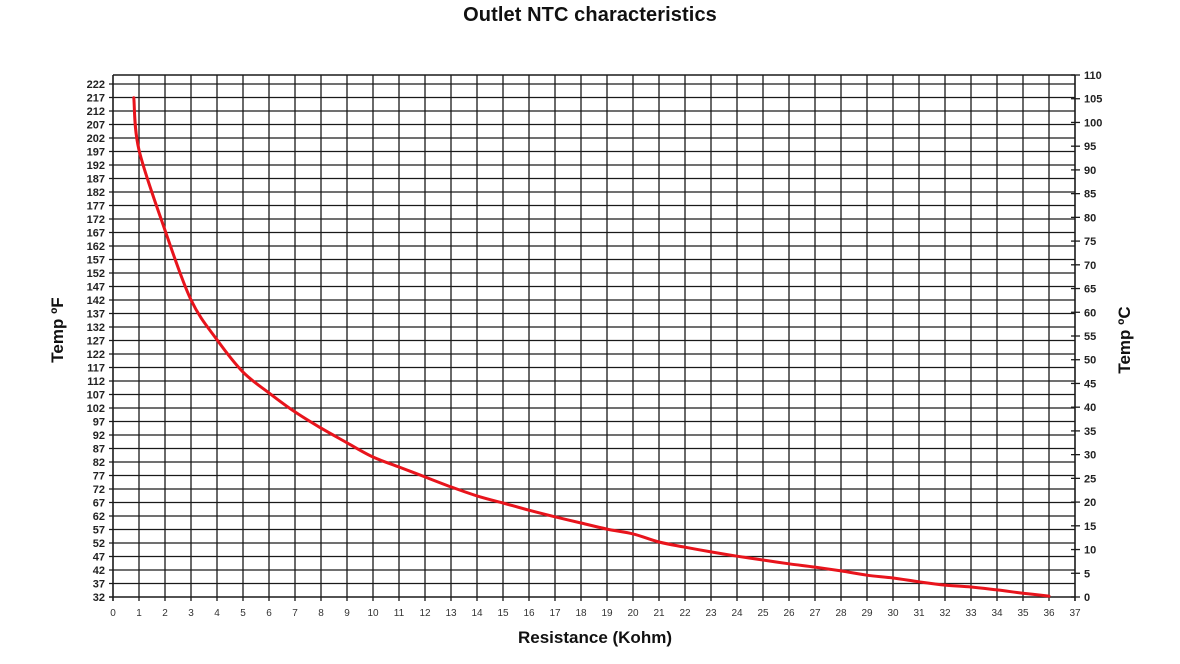 The height and width of the screenshot is (664, 1180). Describe the element at coordinates (96, 207) in the screenshot. I see `y-tick-label-left: 177` at that location.